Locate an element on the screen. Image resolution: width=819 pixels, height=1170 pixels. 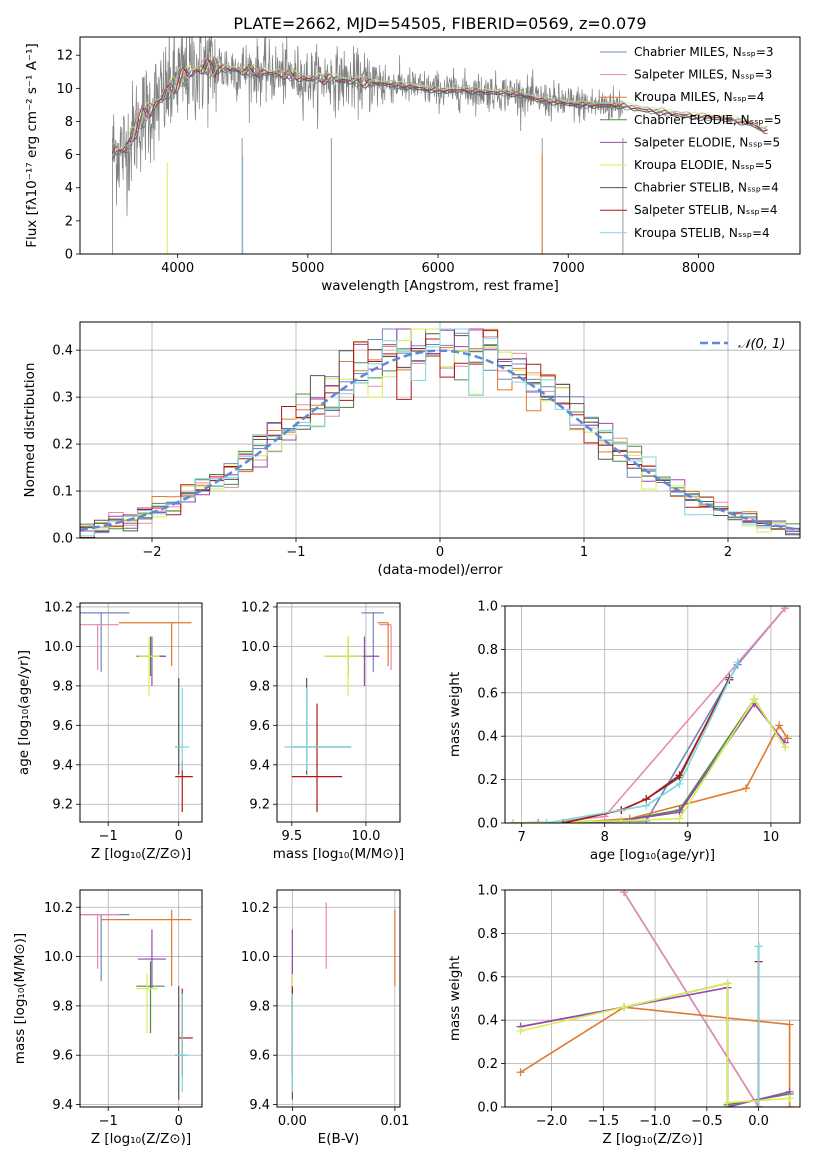
x-tick-label: −2.0 is located at coordinates (552, 1121).